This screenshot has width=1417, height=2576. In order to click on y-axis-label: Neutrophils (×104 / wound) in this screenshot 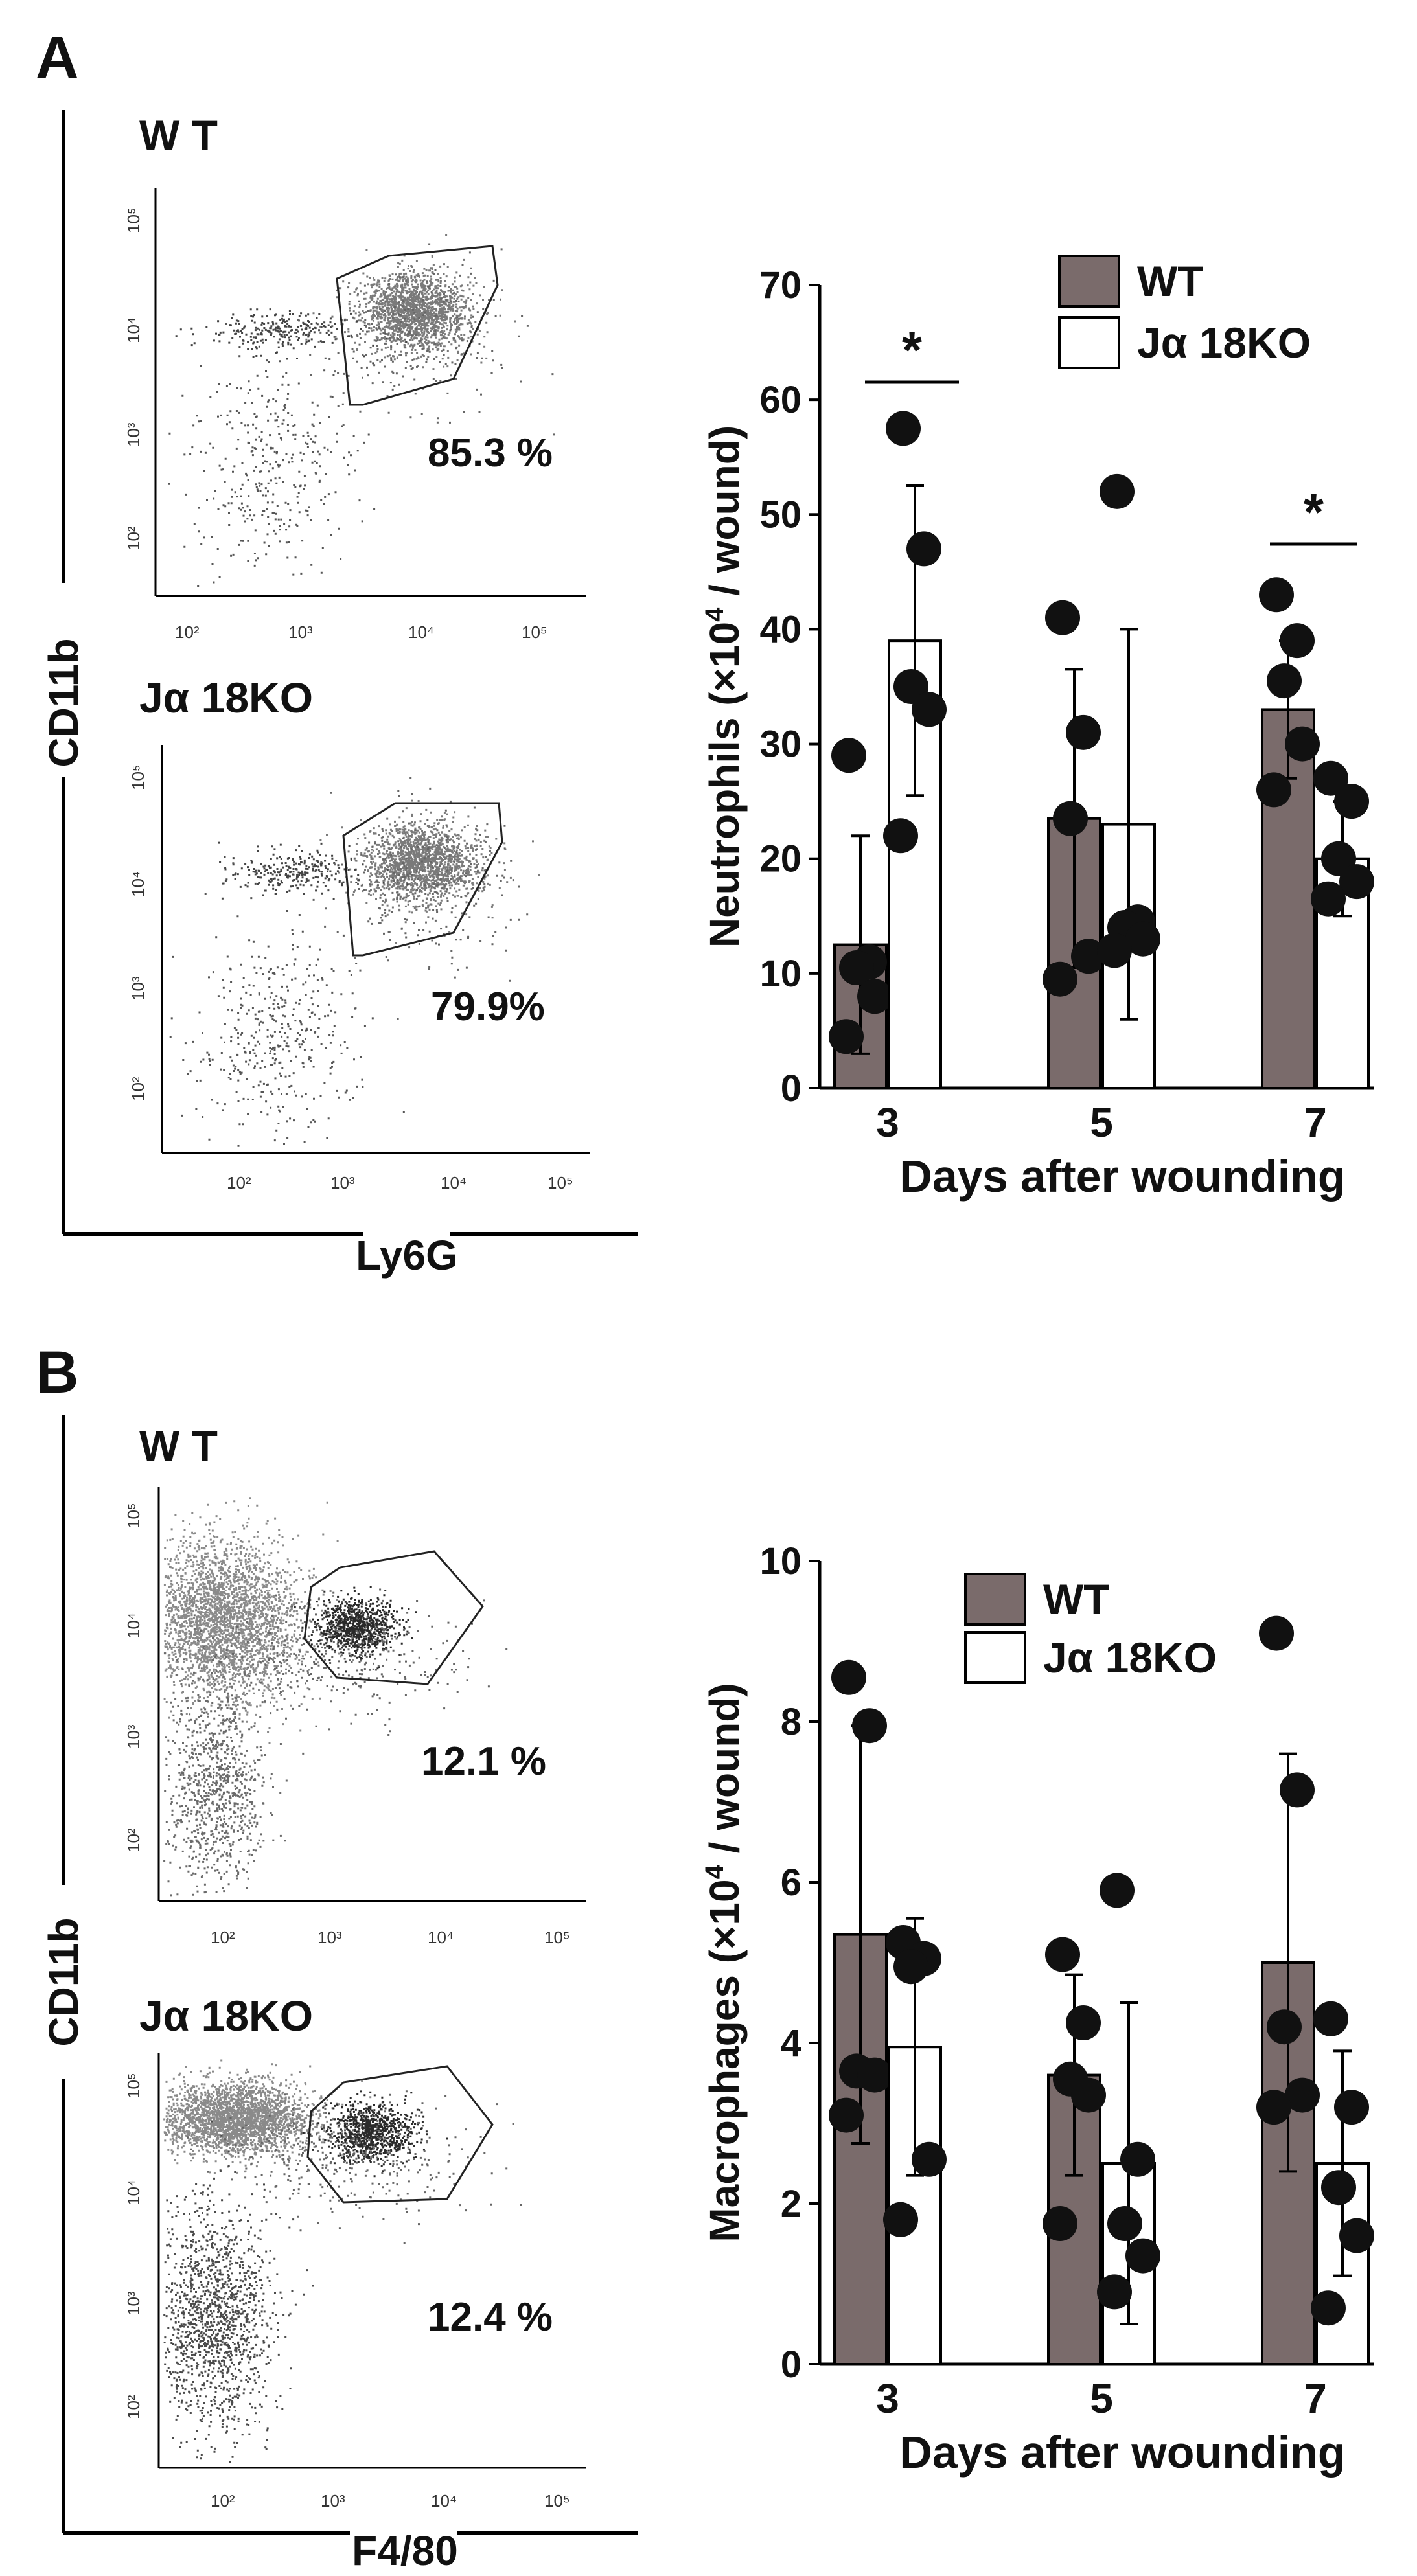, I will do `click(724, 687)`.